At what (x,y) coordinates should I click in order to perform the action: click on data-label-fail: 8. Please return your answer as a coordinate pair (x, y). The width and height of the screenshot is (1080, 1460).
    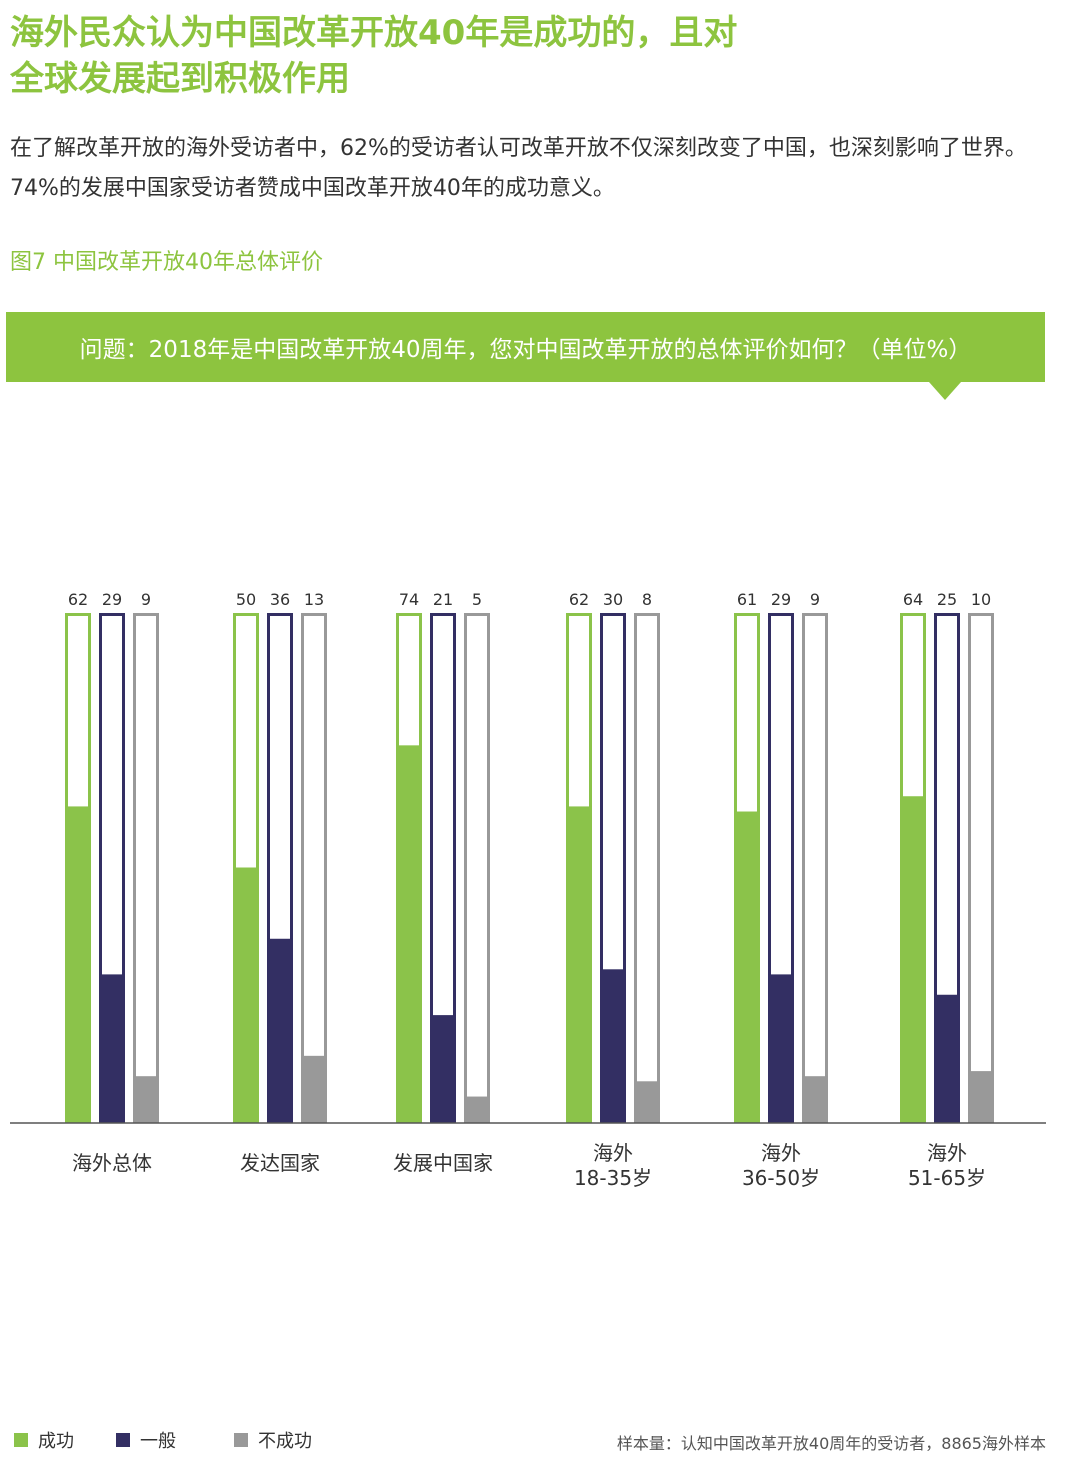
    Looking at the image, I should click on (647, 599).